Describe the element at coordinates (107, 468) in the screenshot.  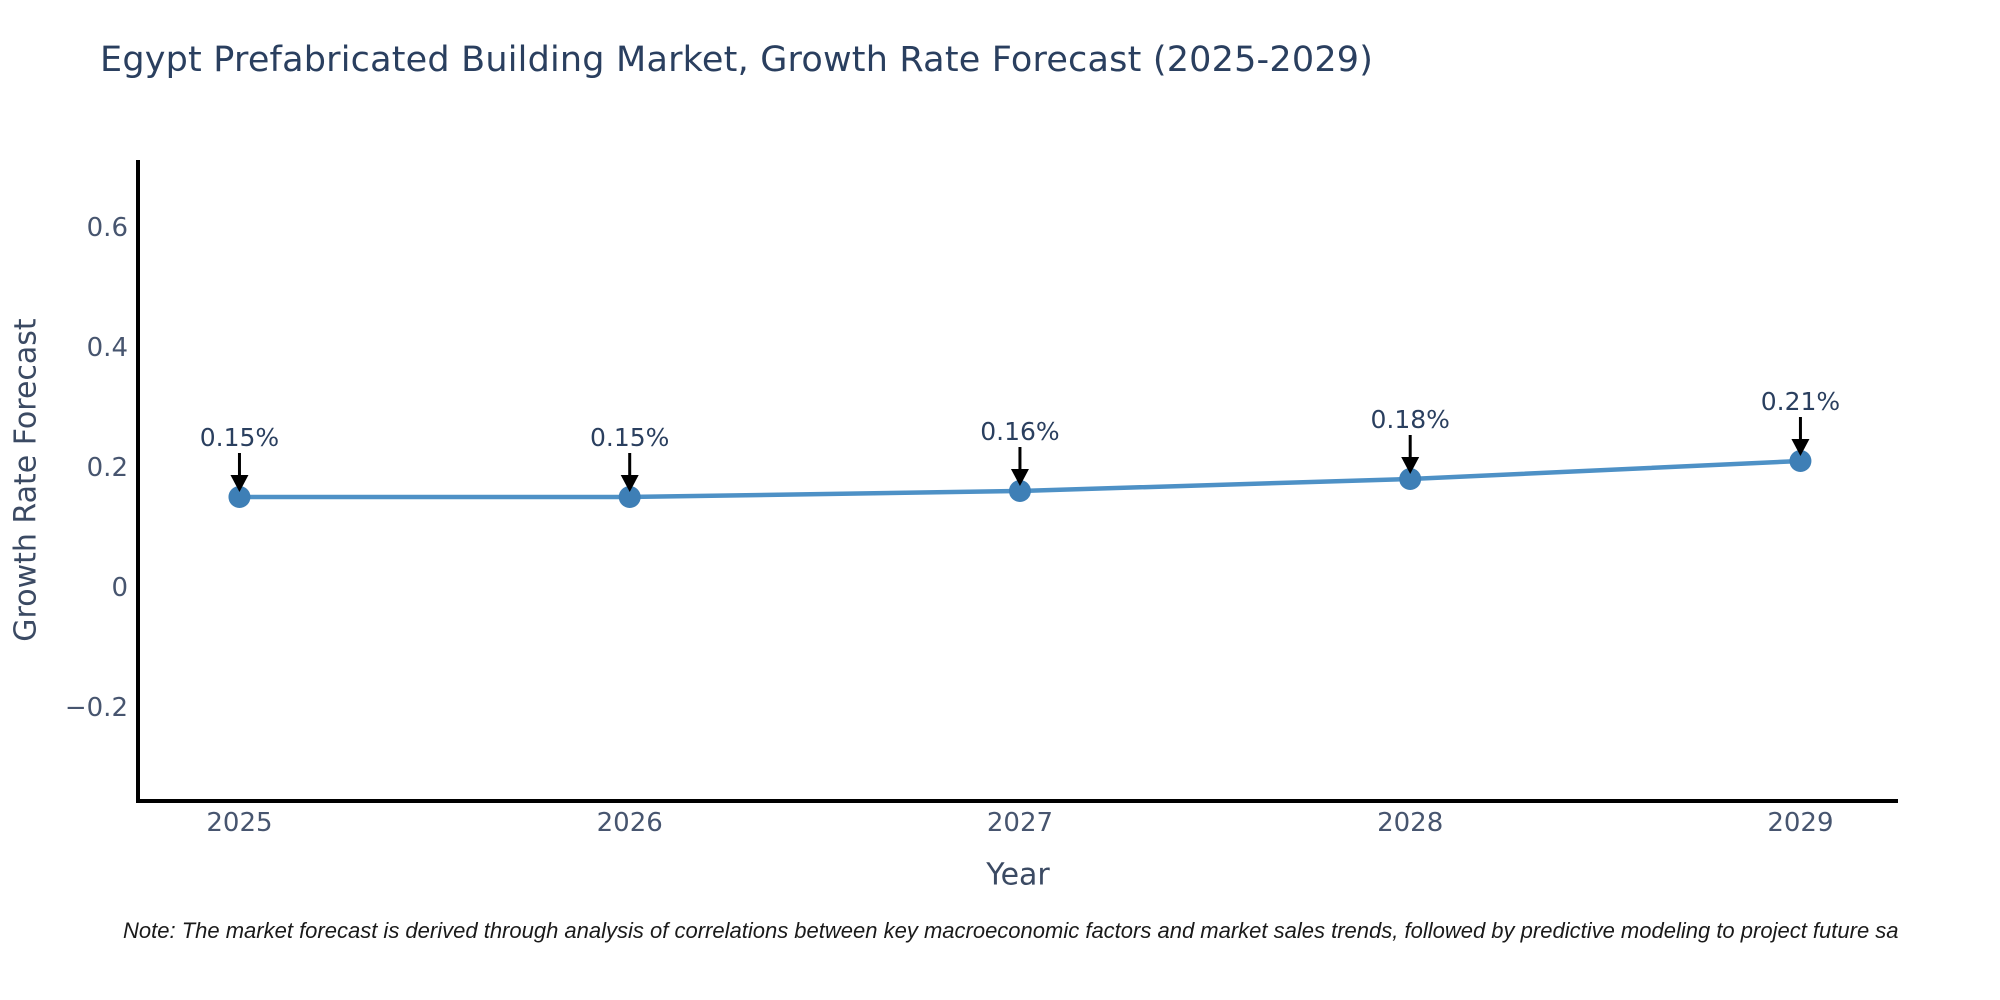
I see `y-tick-label: 0.2` at that location.